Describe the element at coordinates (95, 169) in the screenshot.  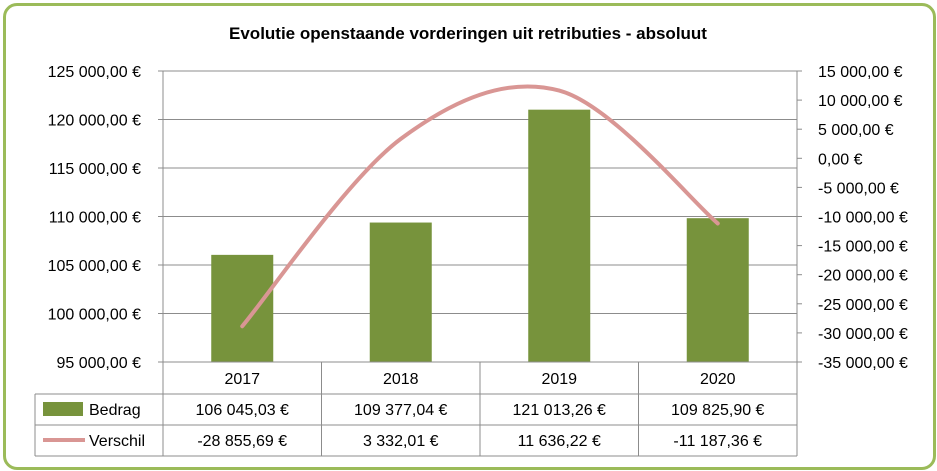
I see `left-tick-label: 115 000,00 €` at that location.